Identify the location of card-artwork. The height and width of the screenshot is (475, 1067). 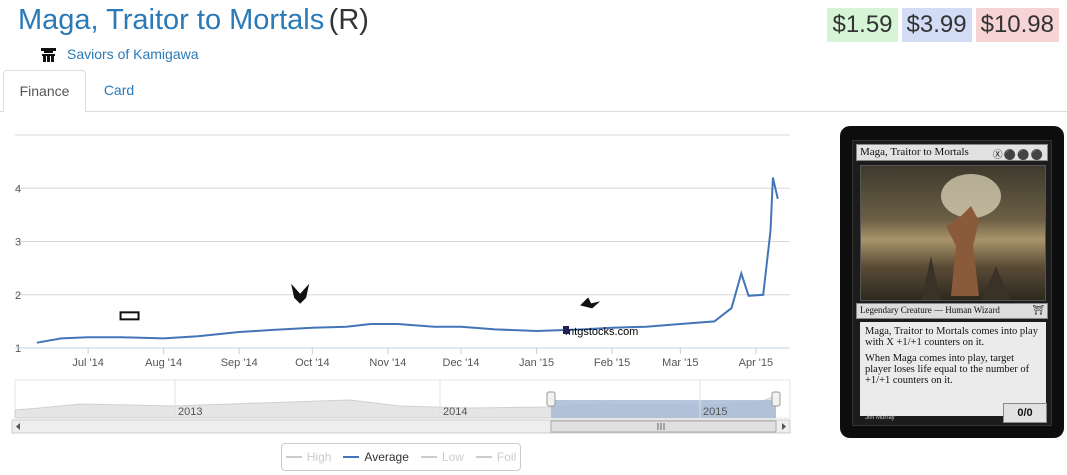
(953, 233).